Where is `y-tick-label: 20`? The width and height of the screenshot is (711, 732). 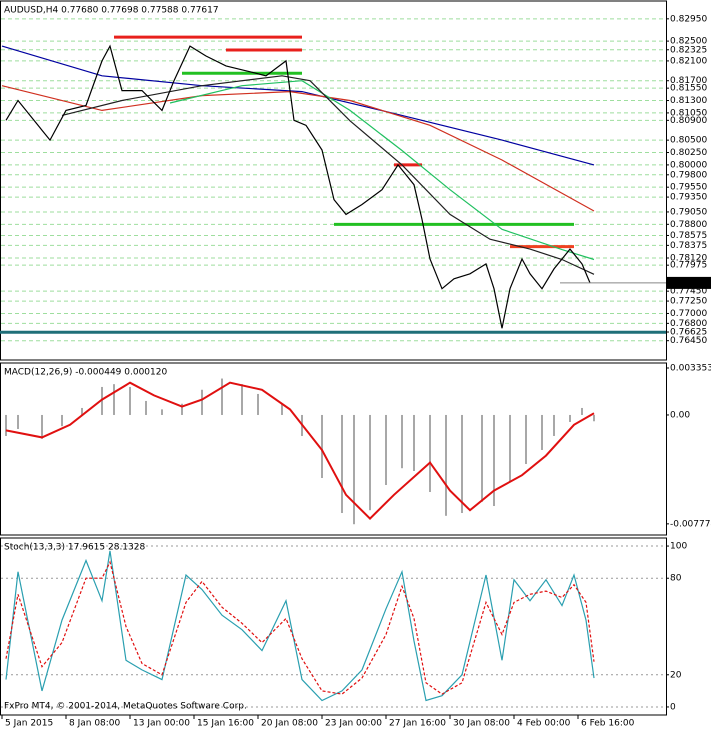 y-tick-label: 20 is located at coordinates (676, 675).